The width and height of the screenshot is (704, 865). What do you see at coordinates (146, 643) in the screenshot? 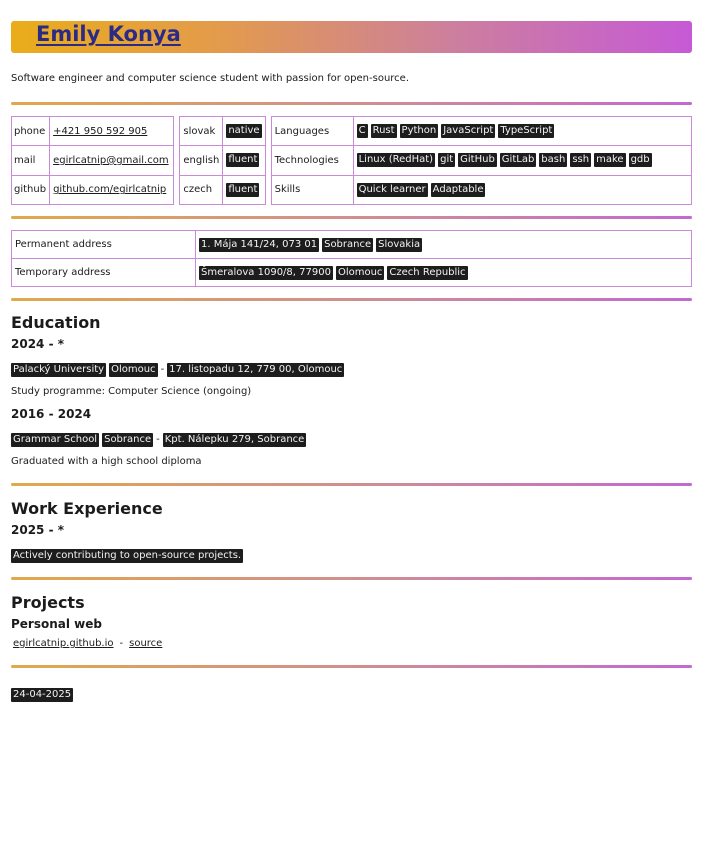
I see `project-source-link: source` at bounding box center [146, 643].